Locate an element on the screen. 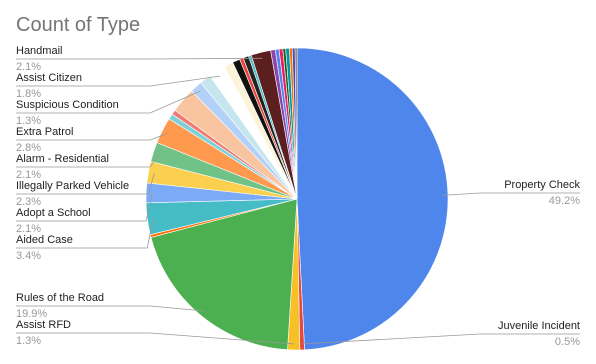 This screenshot has height=364, width=596. slice-label: Juvenile Incident is located at coordinates (539, 326).